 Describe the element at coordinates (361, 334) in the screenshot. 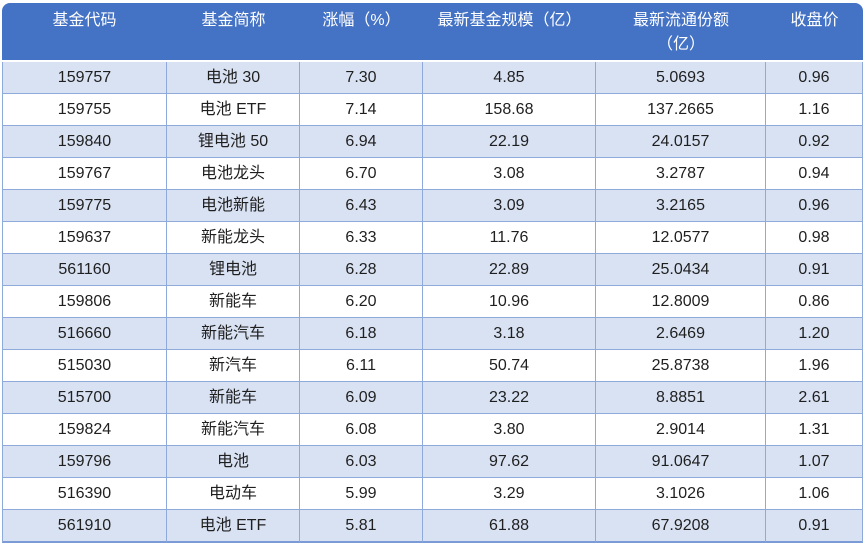

I see `cell-change: 6.18` at that location.